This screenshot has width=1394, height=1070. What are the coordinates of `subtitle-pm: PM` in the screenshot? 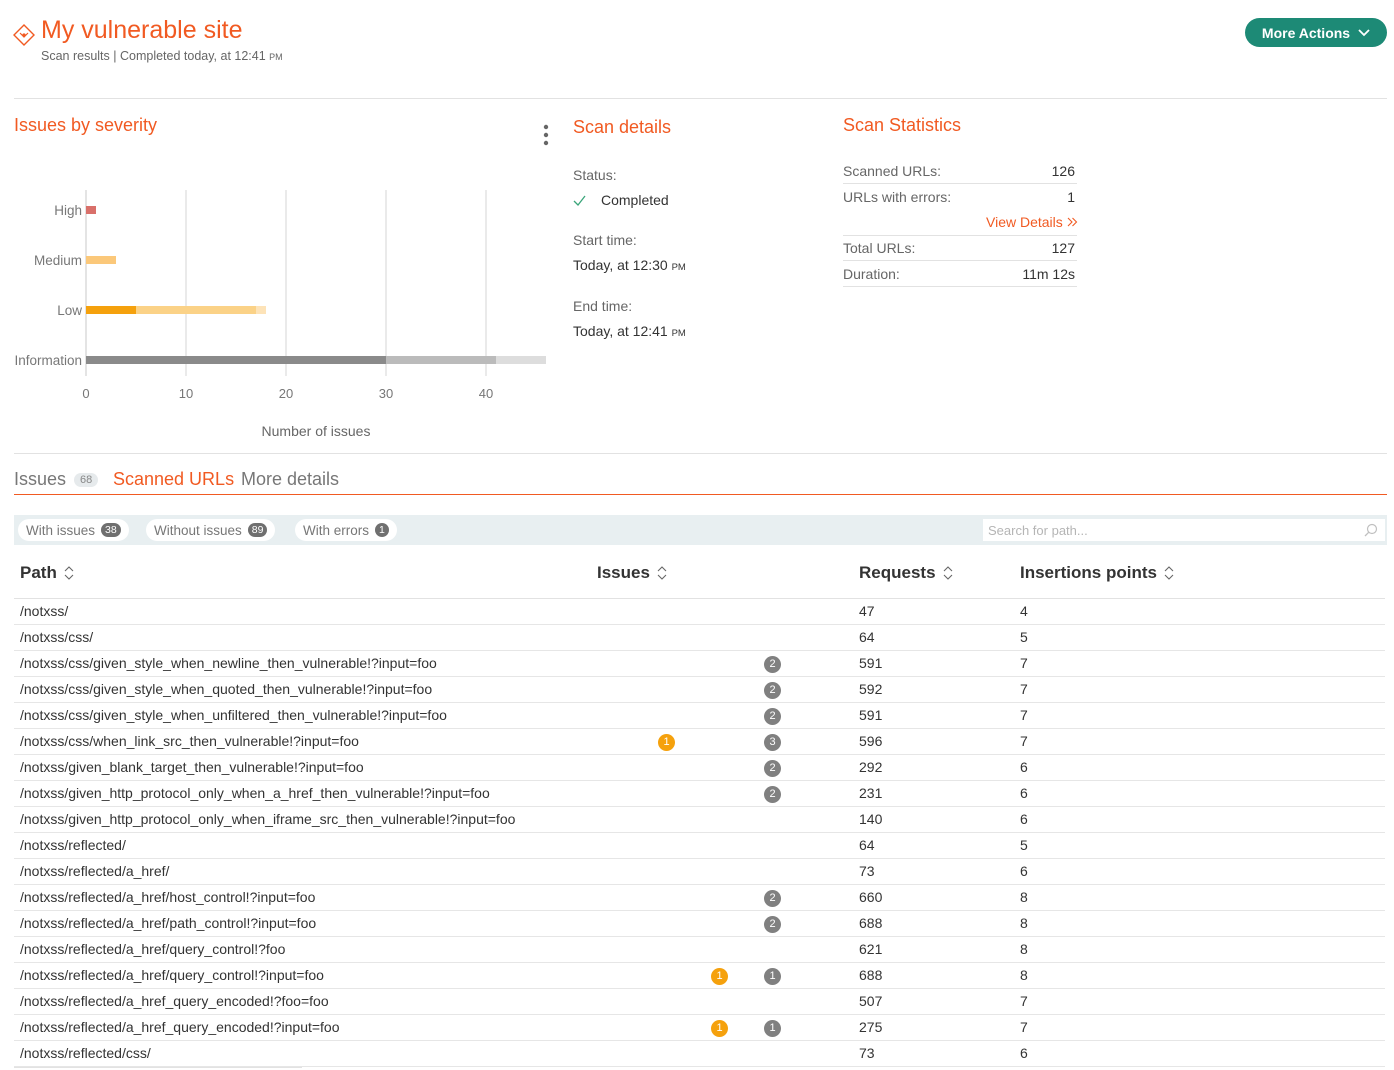 It's located at (276, 57).